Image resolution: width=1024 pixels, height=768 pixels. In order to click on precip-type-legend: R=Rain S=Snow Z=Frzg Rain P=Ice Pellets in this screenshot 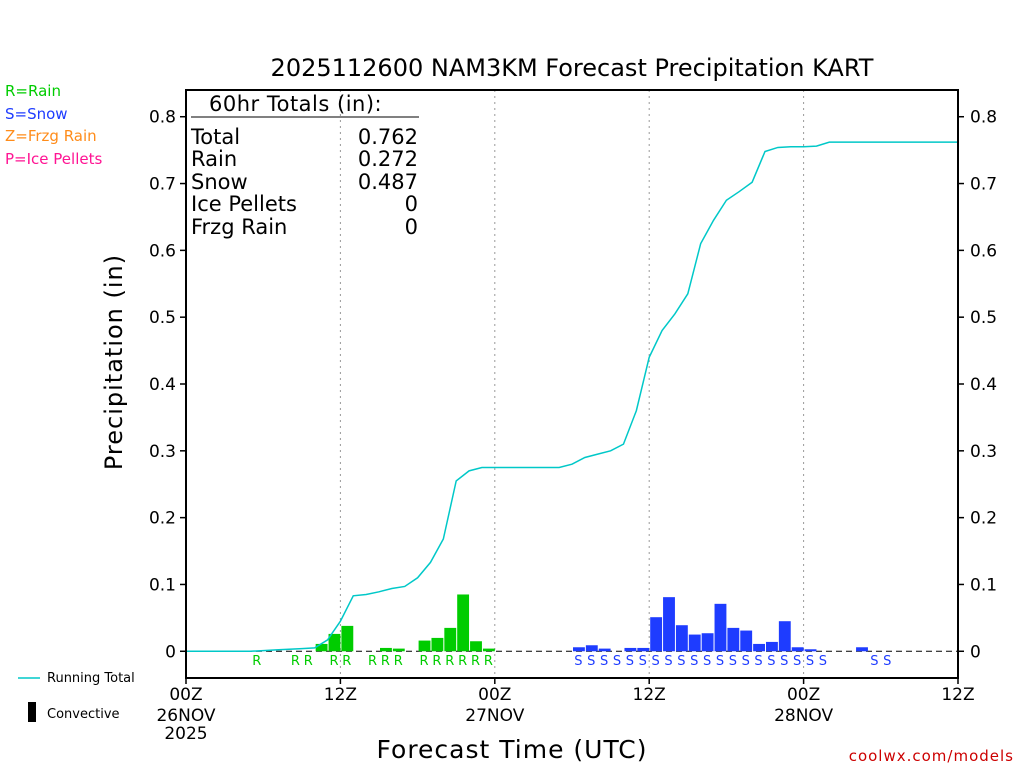, I will do `click(53, 125)`.